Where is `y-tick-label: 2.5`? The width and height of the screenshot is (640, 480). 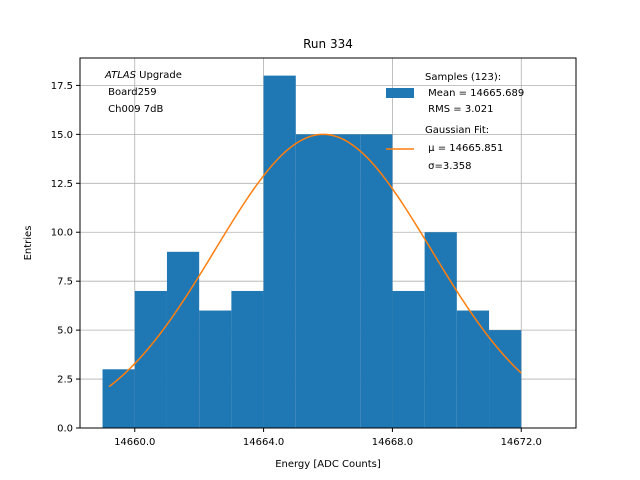
y-tick-label: 2.5 is located at coordinates (65, 380).